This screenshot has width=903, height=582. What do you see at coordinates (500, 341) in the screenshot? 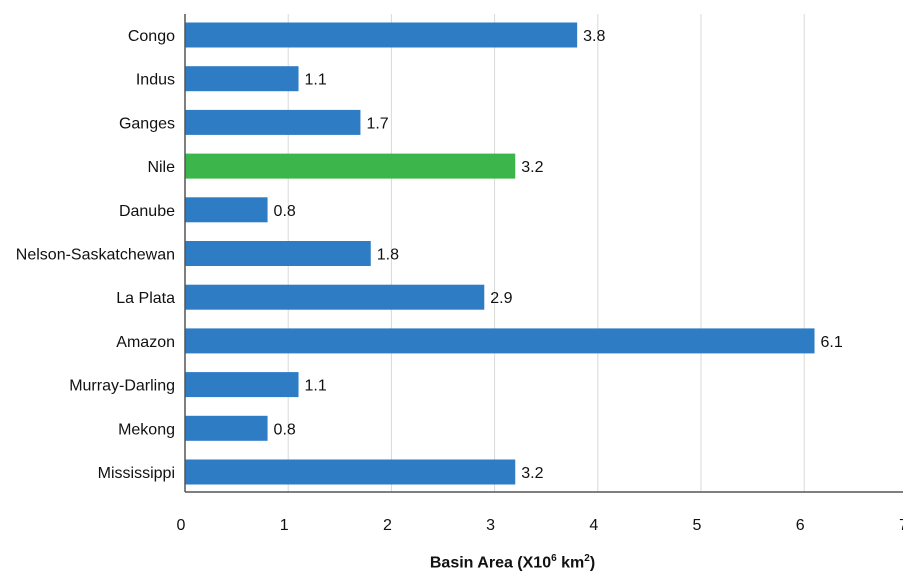
I see `bar-amazon` at bounding box center [500, 341].